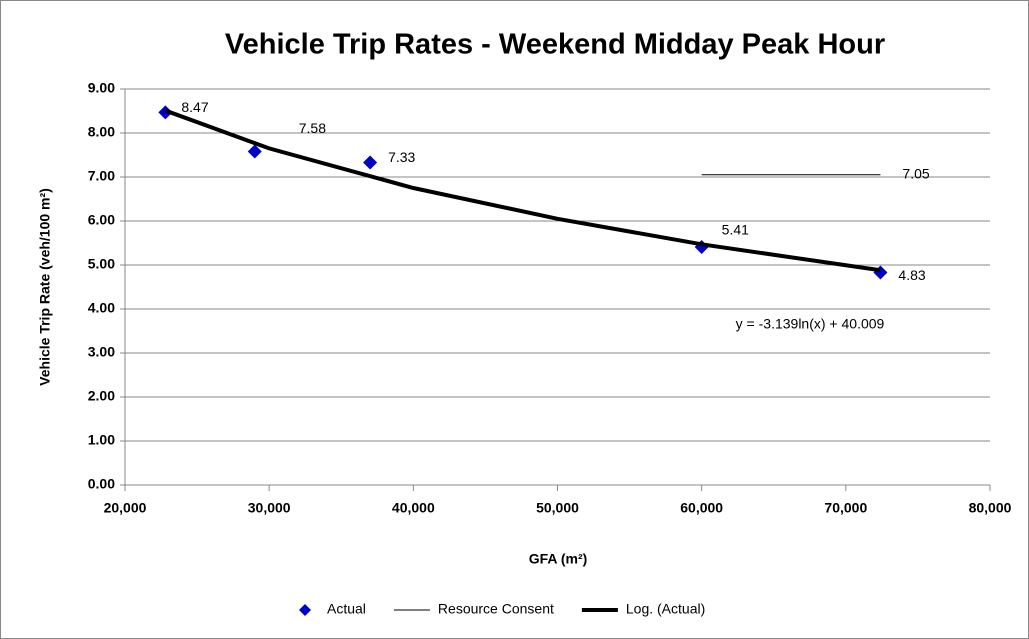 The height and width of the screenshot is (639, 1029). Describe the element at coordinates (401, 157) in the screenshot. I see `data-label: 7.33` at that location.